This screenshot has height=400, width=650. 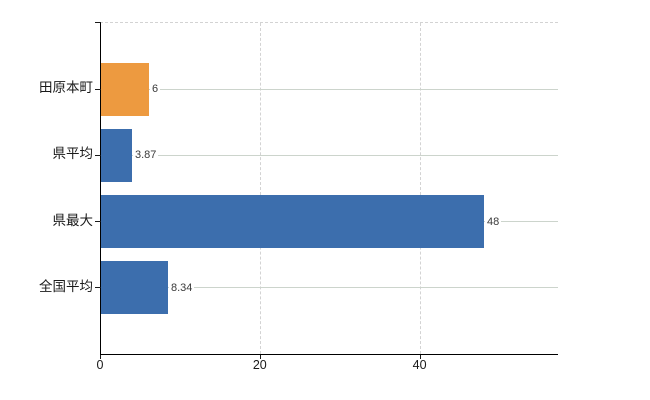 I want to click on bar-value-label: 3.87, so click(x=146, y=155).